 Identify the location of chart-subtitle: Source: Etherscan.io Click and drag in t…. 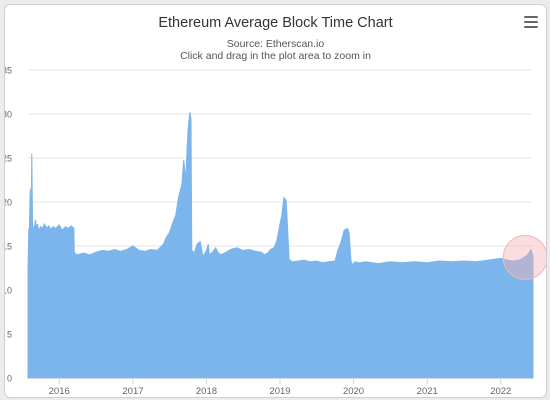
(275, 50).